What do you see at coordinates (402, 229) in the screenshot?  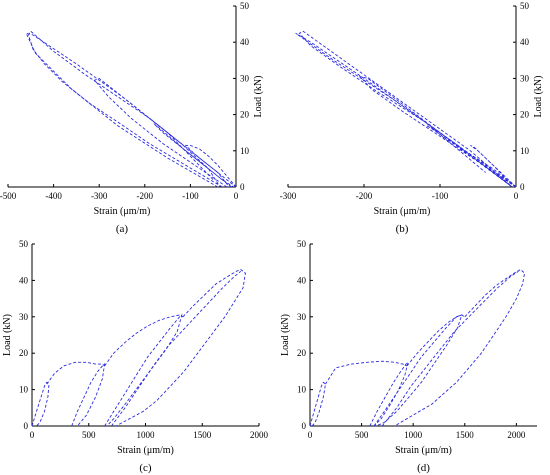 I see `panel-label: (b)` at bounding box center [402, 229].